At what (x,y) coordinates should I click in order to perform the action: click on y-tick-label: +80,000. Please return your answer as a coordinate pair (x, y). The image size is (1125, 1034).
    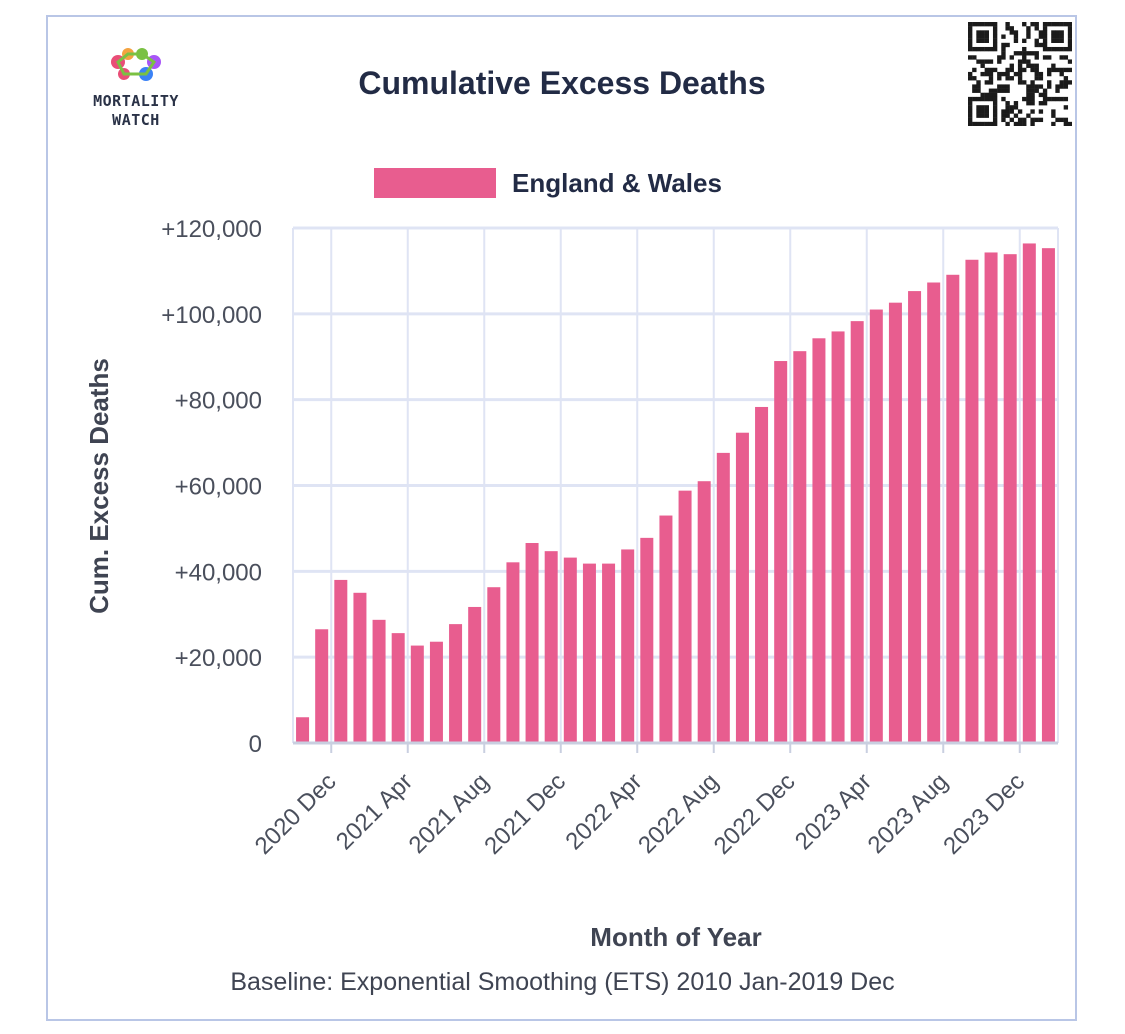
    Looking at the image, I should click on (218, 401).